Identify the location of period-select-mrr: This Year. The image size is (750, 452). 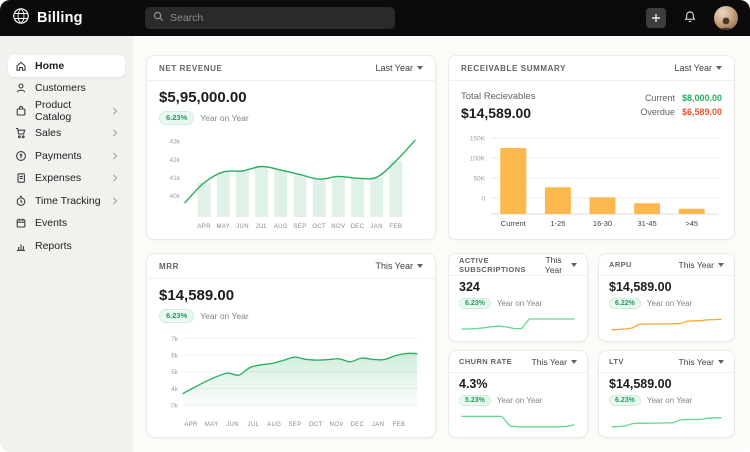
(399, 266).